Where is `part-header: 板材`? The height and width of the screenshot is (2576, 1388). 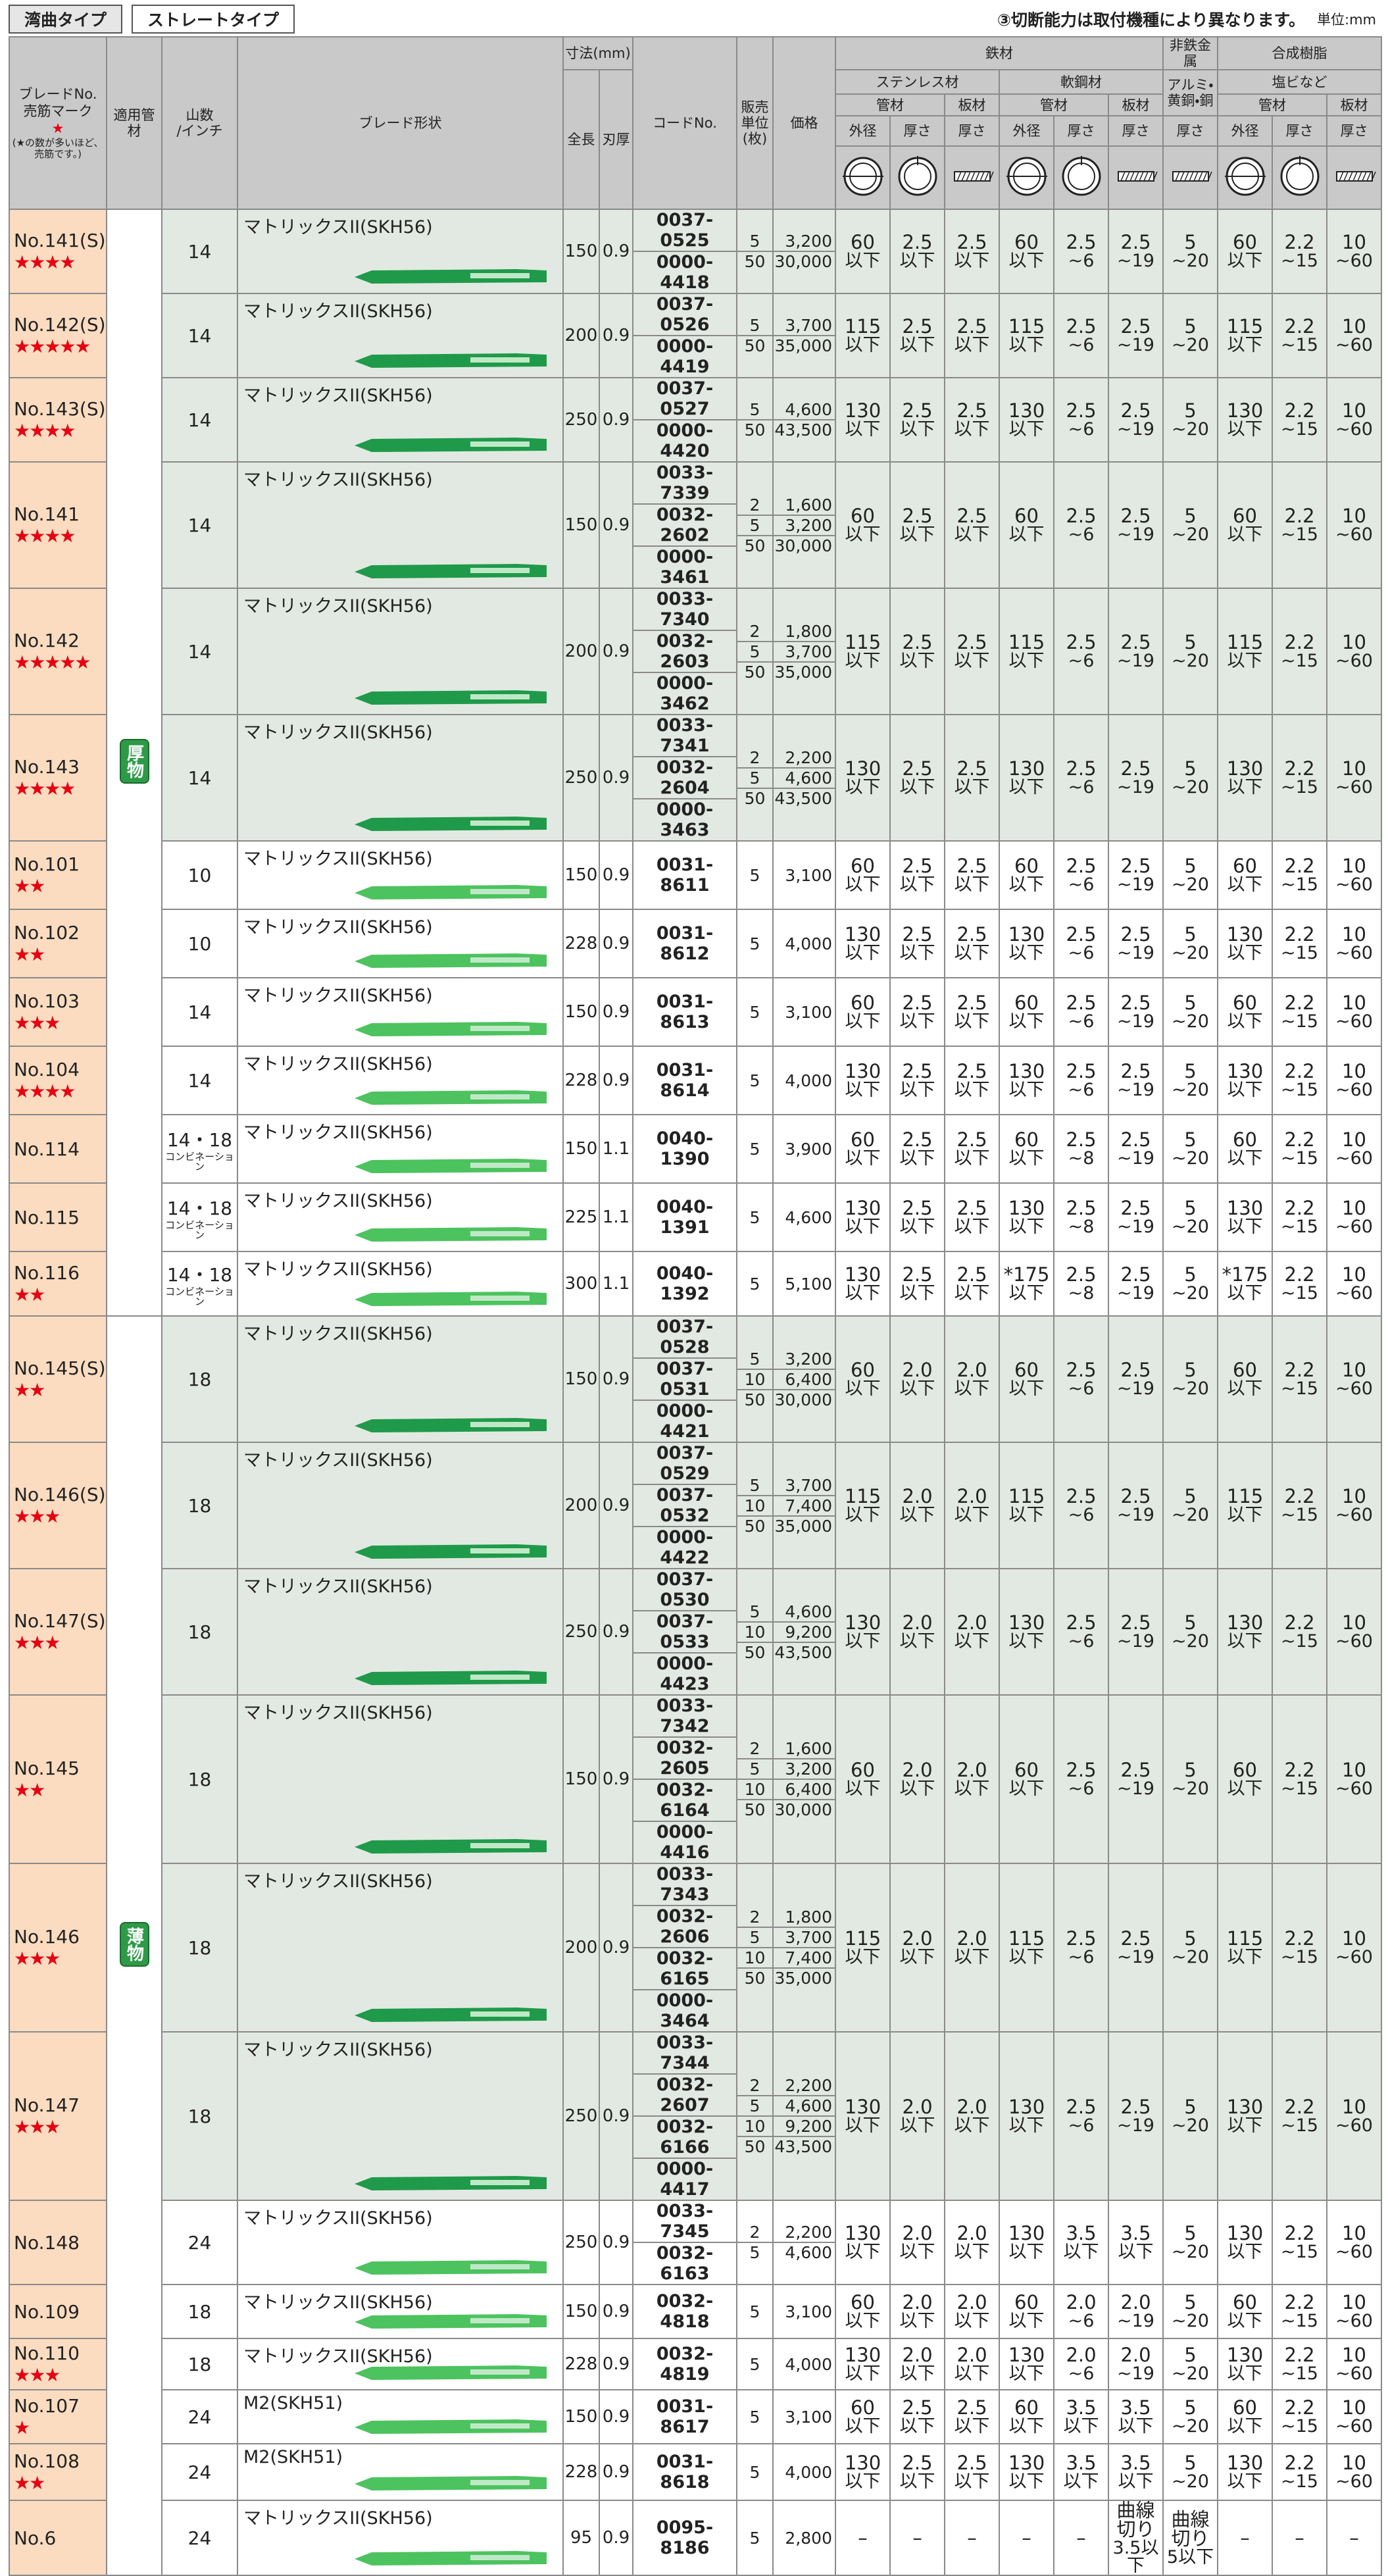 part-header: 板材 is located at coordinates (972, 105).